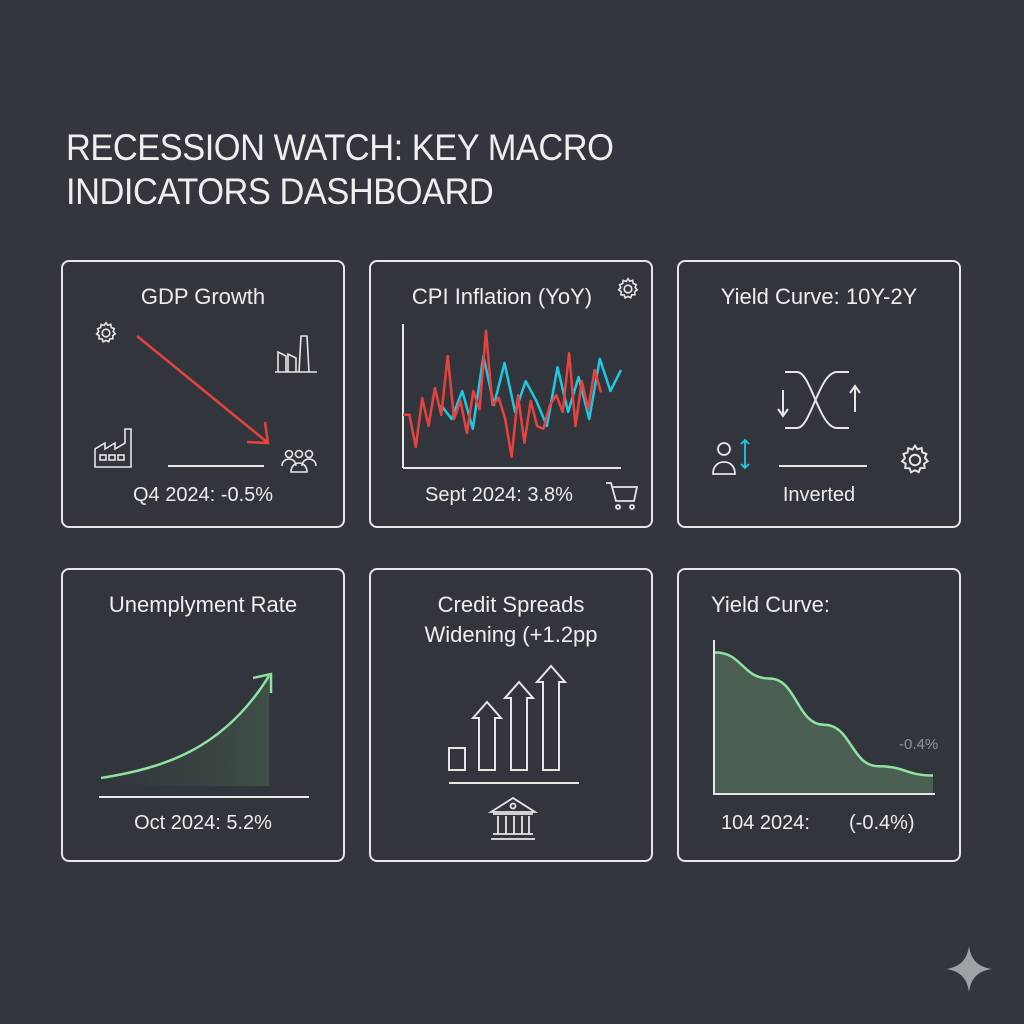  What do you see at coordinates (499, 495) in the screenshot?
I see `card-value: Sept 2024: 3.8%` at bounding box center [499, 495].